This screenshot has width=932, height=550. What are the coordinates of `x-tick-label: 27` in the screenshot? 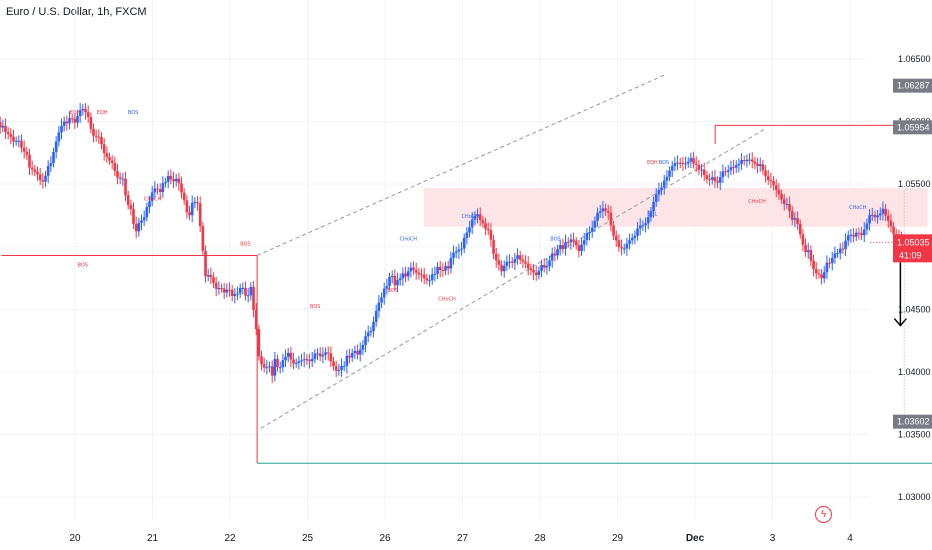 It's located at (463, 538).